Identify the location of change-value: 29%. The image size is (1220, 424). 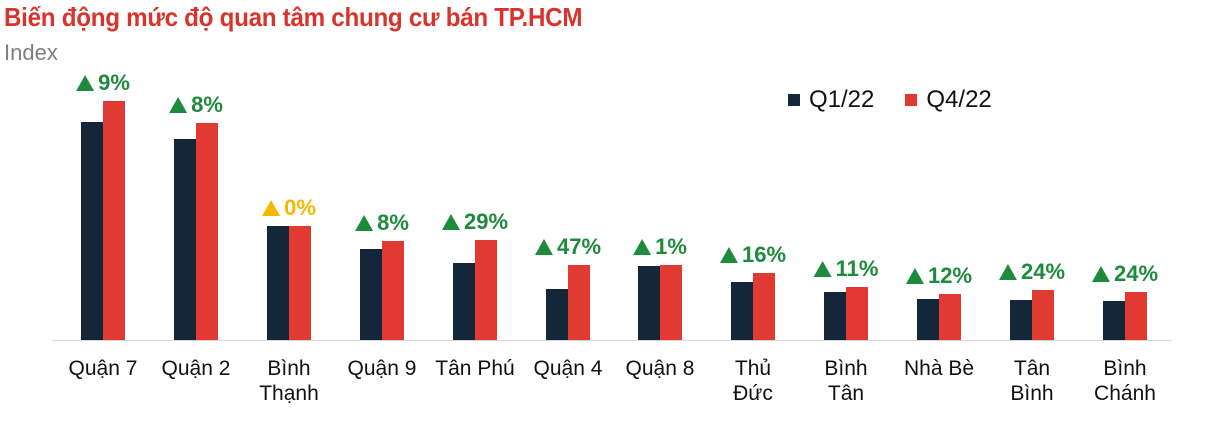
(486, 221).